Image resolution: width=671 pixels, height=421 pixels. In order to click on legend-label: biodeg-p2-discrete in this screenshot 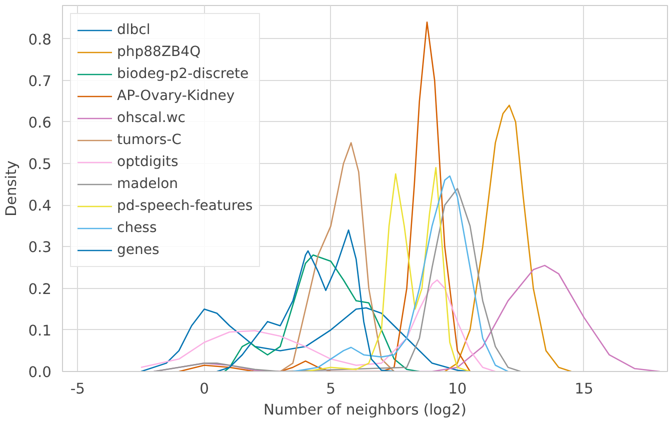, I will do `click(183, 74)`.